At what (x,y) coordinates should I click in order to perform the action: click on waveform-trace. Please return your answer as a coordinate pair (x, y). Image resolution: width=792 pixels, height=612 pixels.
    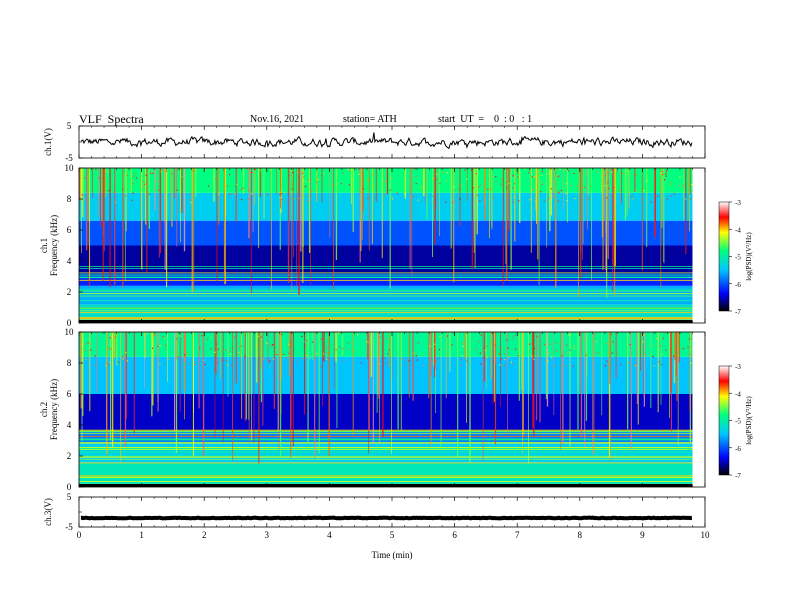
    Looking at the image, I should click on (386, 141).